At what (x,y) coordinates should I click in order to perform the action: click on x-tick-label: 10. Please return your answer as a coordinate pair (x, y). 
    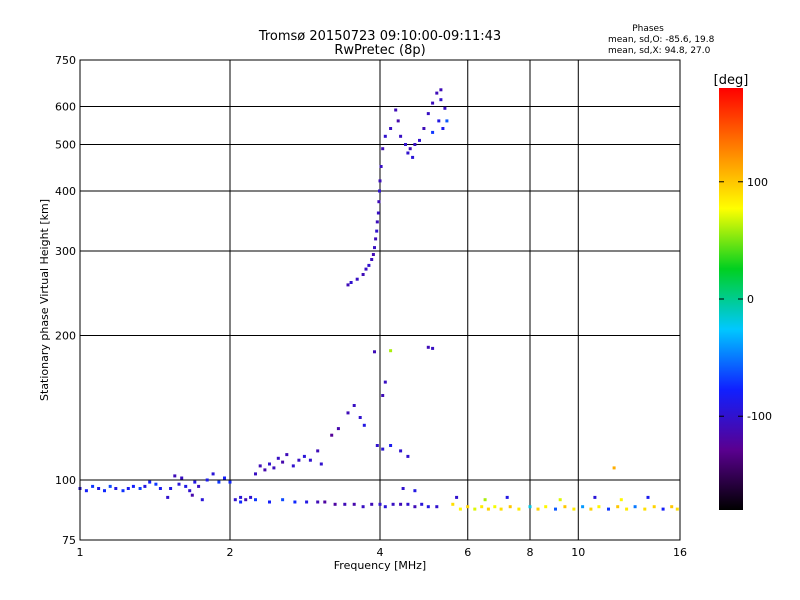
    Looking at the image, I should click on (578, 552).